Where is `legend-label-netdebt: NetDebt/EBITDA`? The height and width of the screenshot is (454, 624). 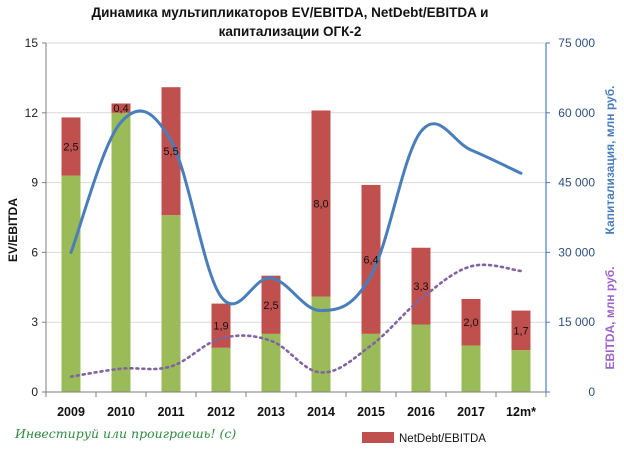
legend-label-netdebt: NetDebt/EBITDA is located at coordinates (442, 439).